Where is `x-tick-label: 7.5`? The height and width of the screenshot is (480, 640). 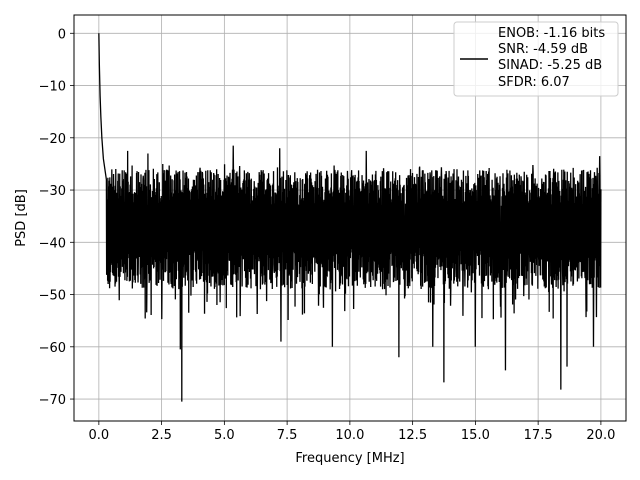 x-tick-label: 7.5 is located at coordinates (287, 435).